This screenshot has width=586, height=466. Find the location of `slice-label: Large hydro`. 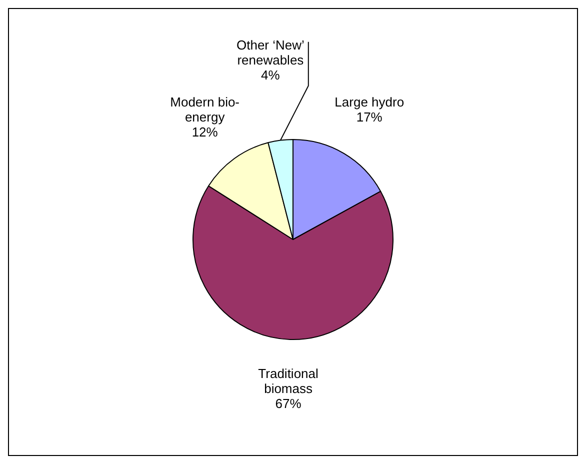

slice-label: Large hydro is located at coordinates (369, 102).